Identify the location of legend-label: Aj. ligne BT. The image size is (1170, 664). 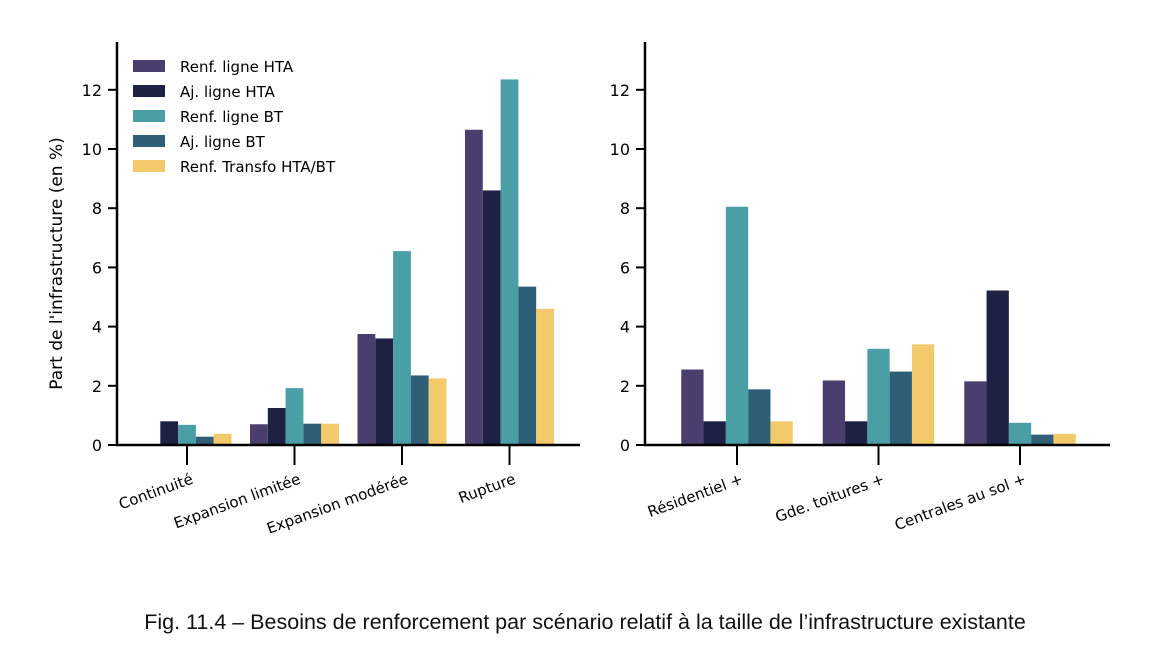
(223, 142).